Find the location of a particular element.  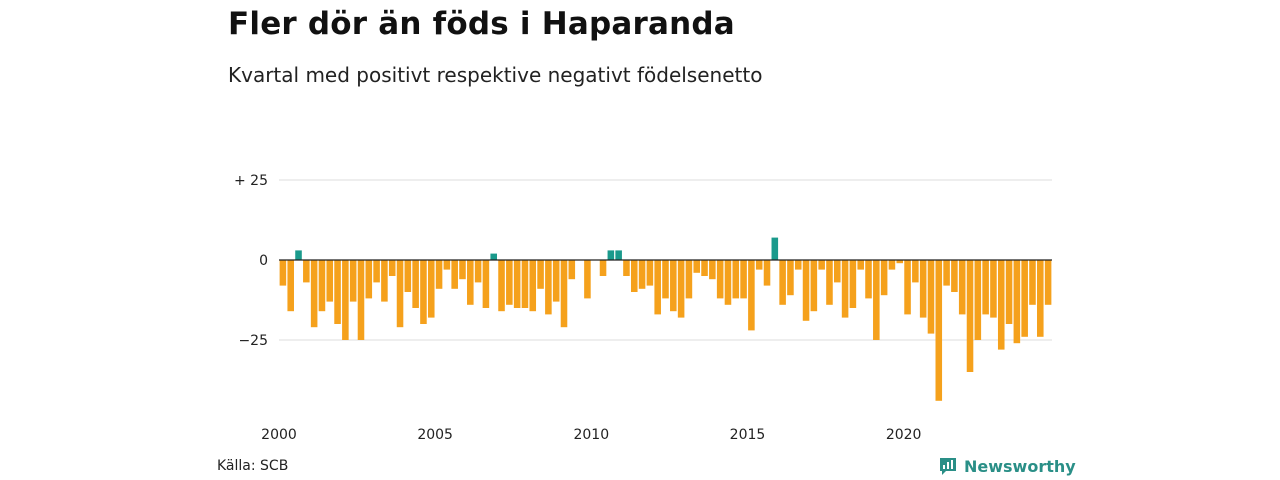

x-tick-label: 2015 is located at coordinates (748, 435).